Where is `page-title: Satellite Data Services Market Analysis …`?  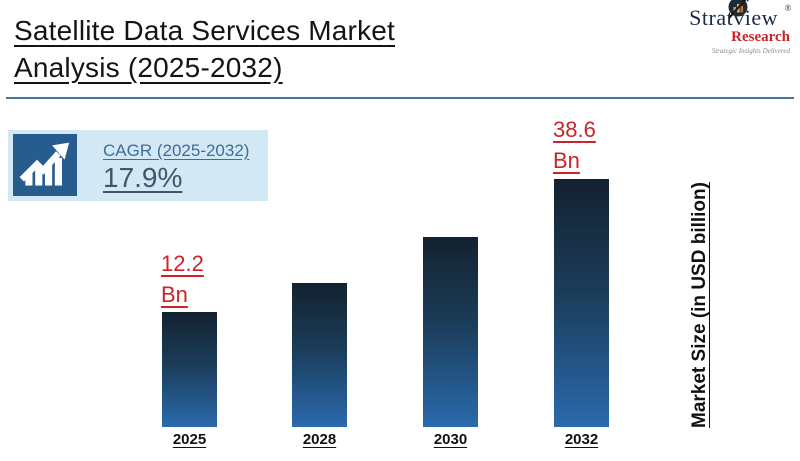
page-title: Satellite Data Services Market Analysis … is located at coordinates (204, 49).